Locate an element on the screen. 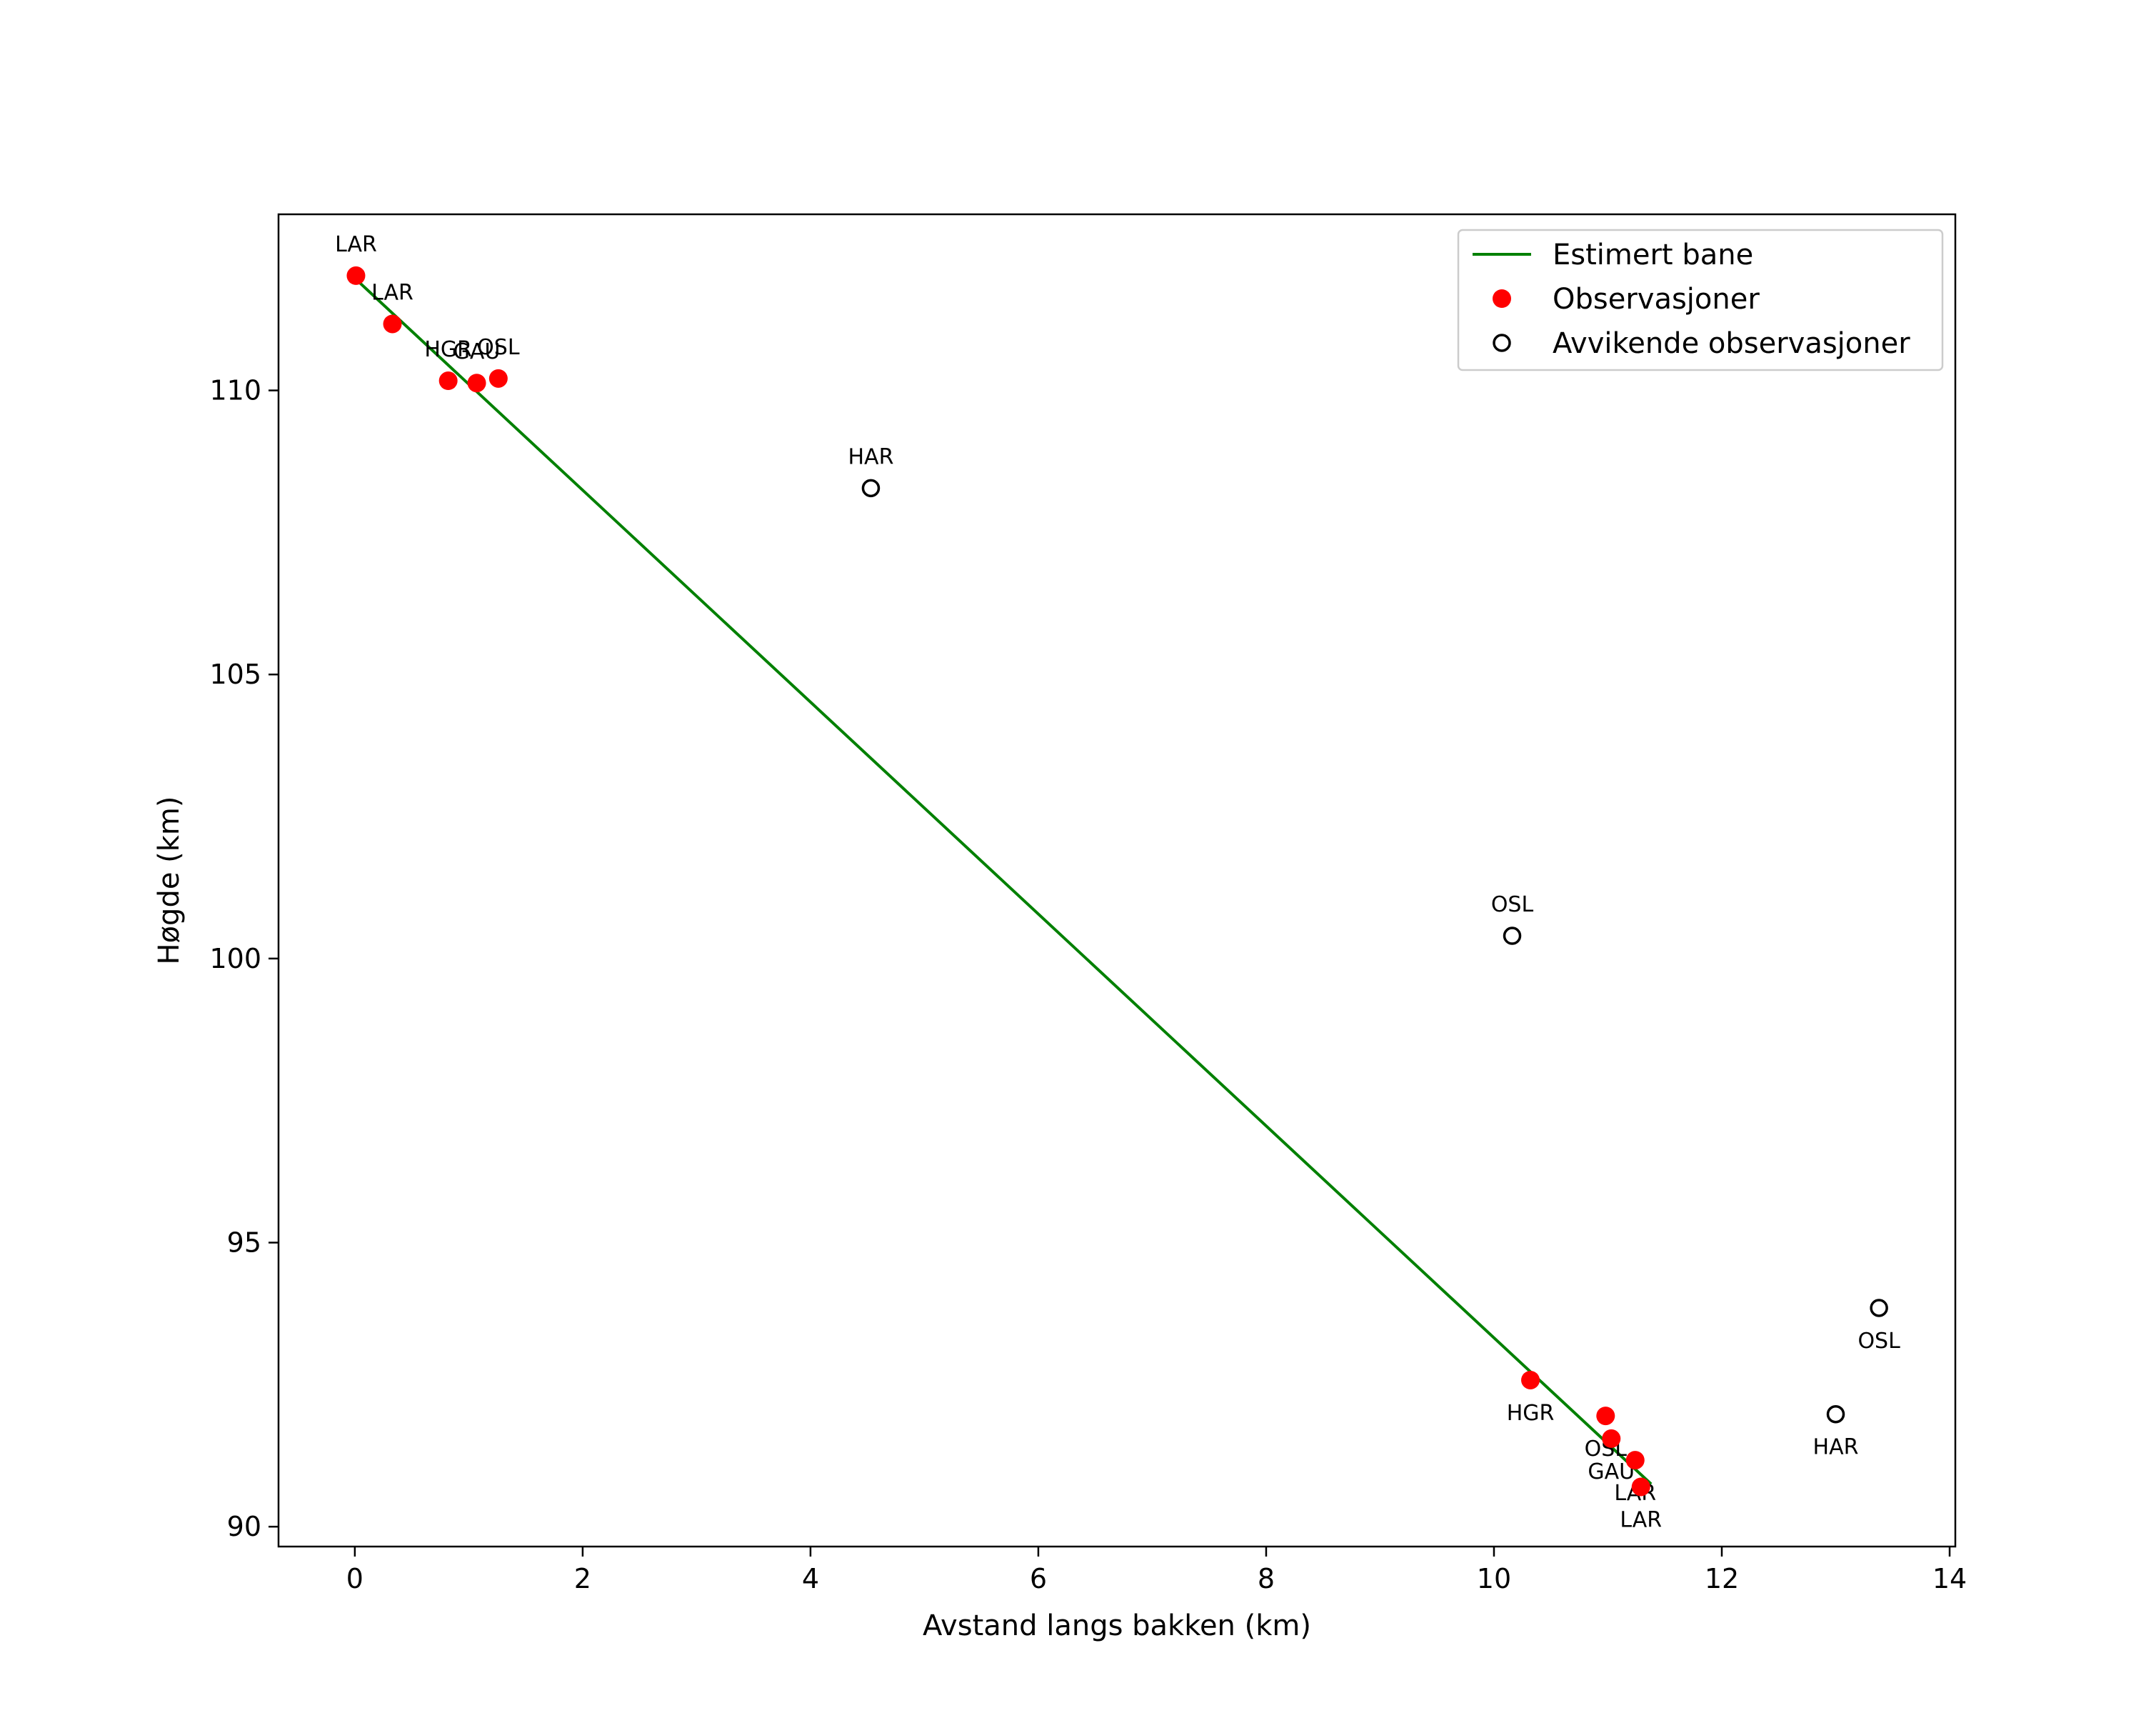 The height and width of the screenshot is (1728, 2156). legend-entry-label: Avvikende observasjoner is located at coordinates (1732, 343).